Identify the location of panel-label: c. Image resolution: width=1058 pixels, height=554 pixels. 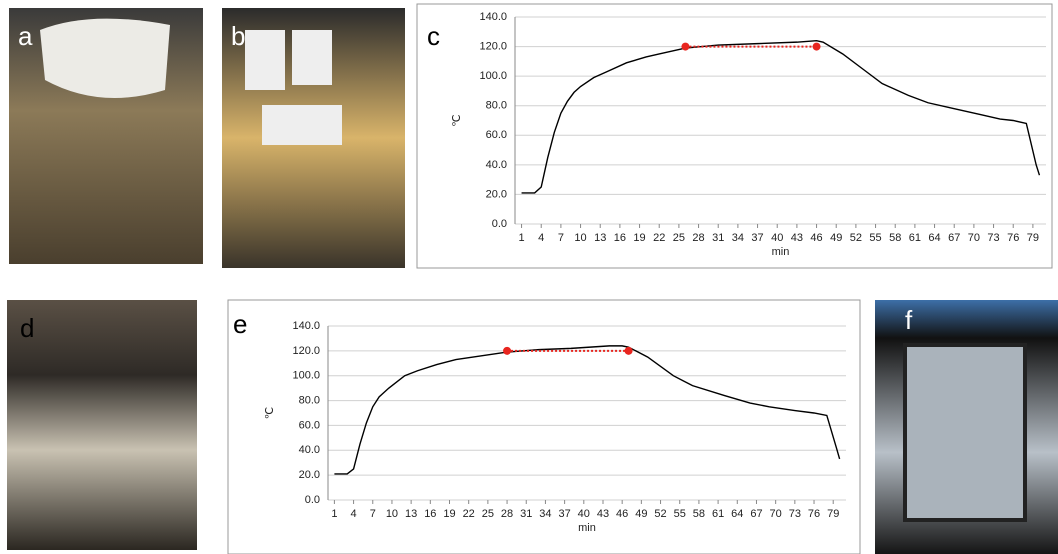
(433, 36).